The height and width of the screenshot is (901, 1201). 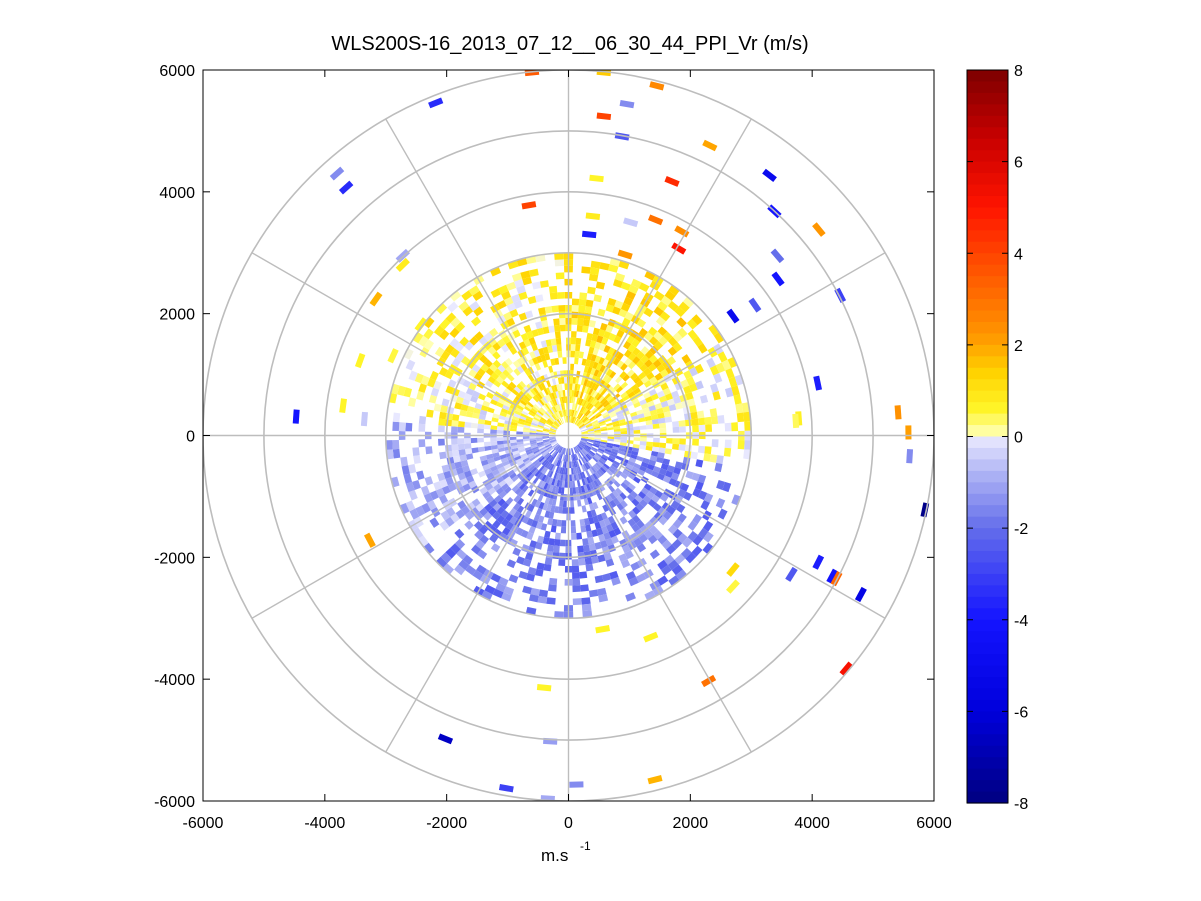 I want to click on x-tick-label: 6000, so click(x=934, y=823).